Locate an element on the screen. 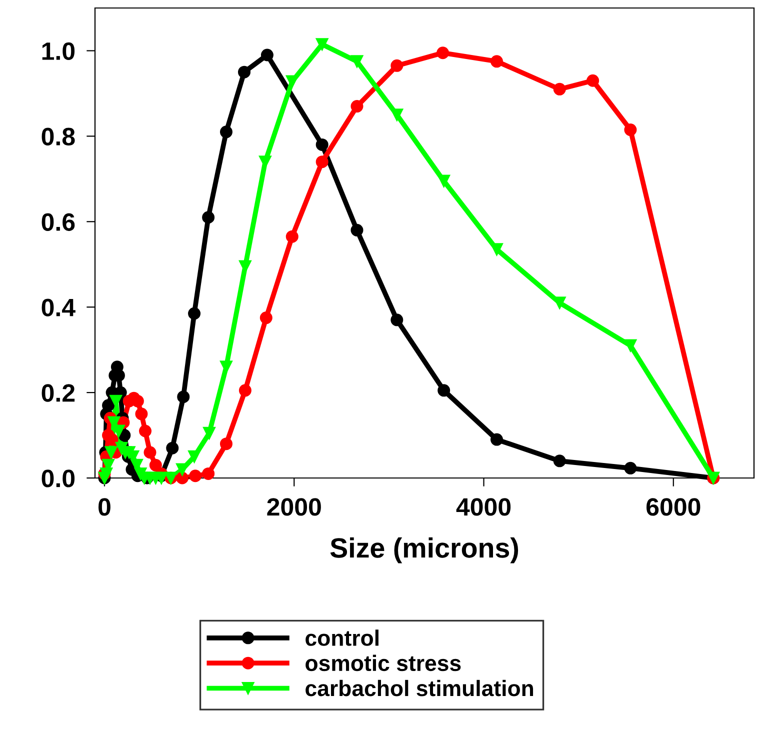  y-tick-label: 0.2 is located at coordinates (58, 393).